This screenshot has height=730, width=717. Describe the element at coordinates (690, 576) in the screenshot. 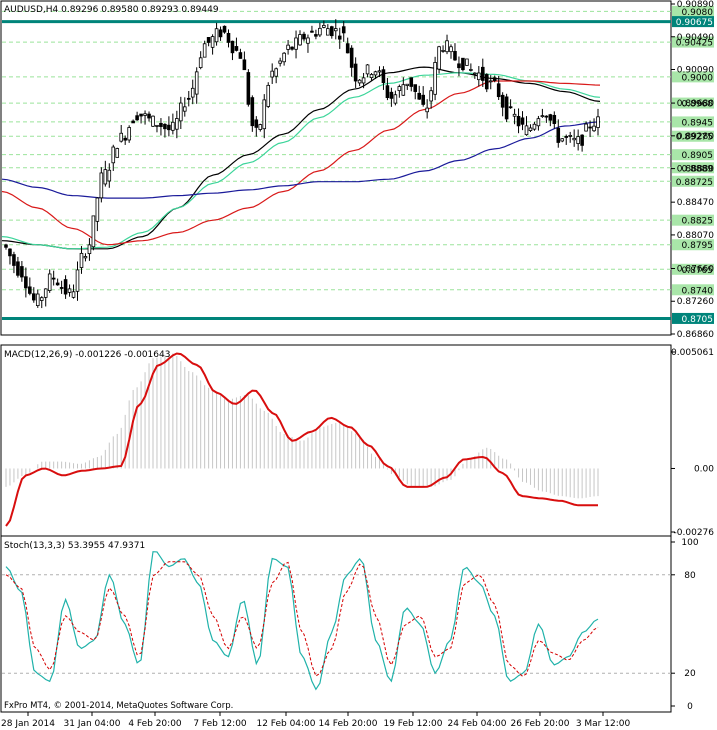

I see `stoch-tick-label: 80` at that location.